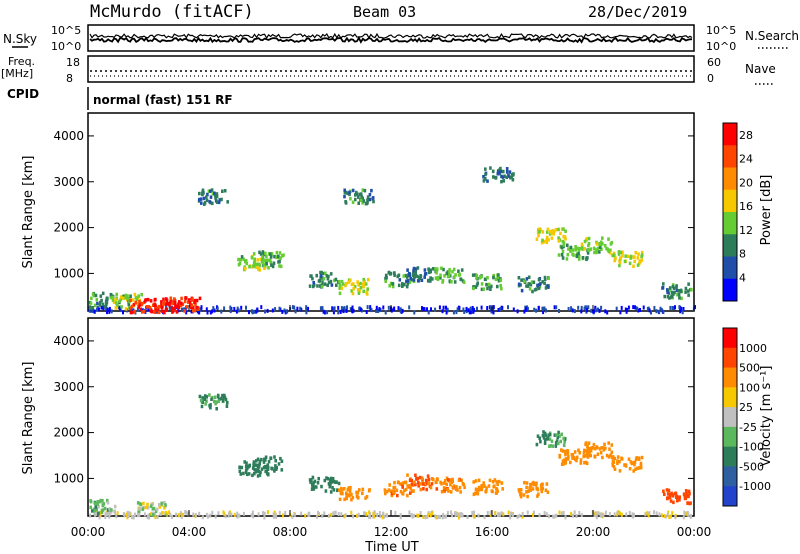  I want to click on cpid-label: CPID, so click(23, 94).